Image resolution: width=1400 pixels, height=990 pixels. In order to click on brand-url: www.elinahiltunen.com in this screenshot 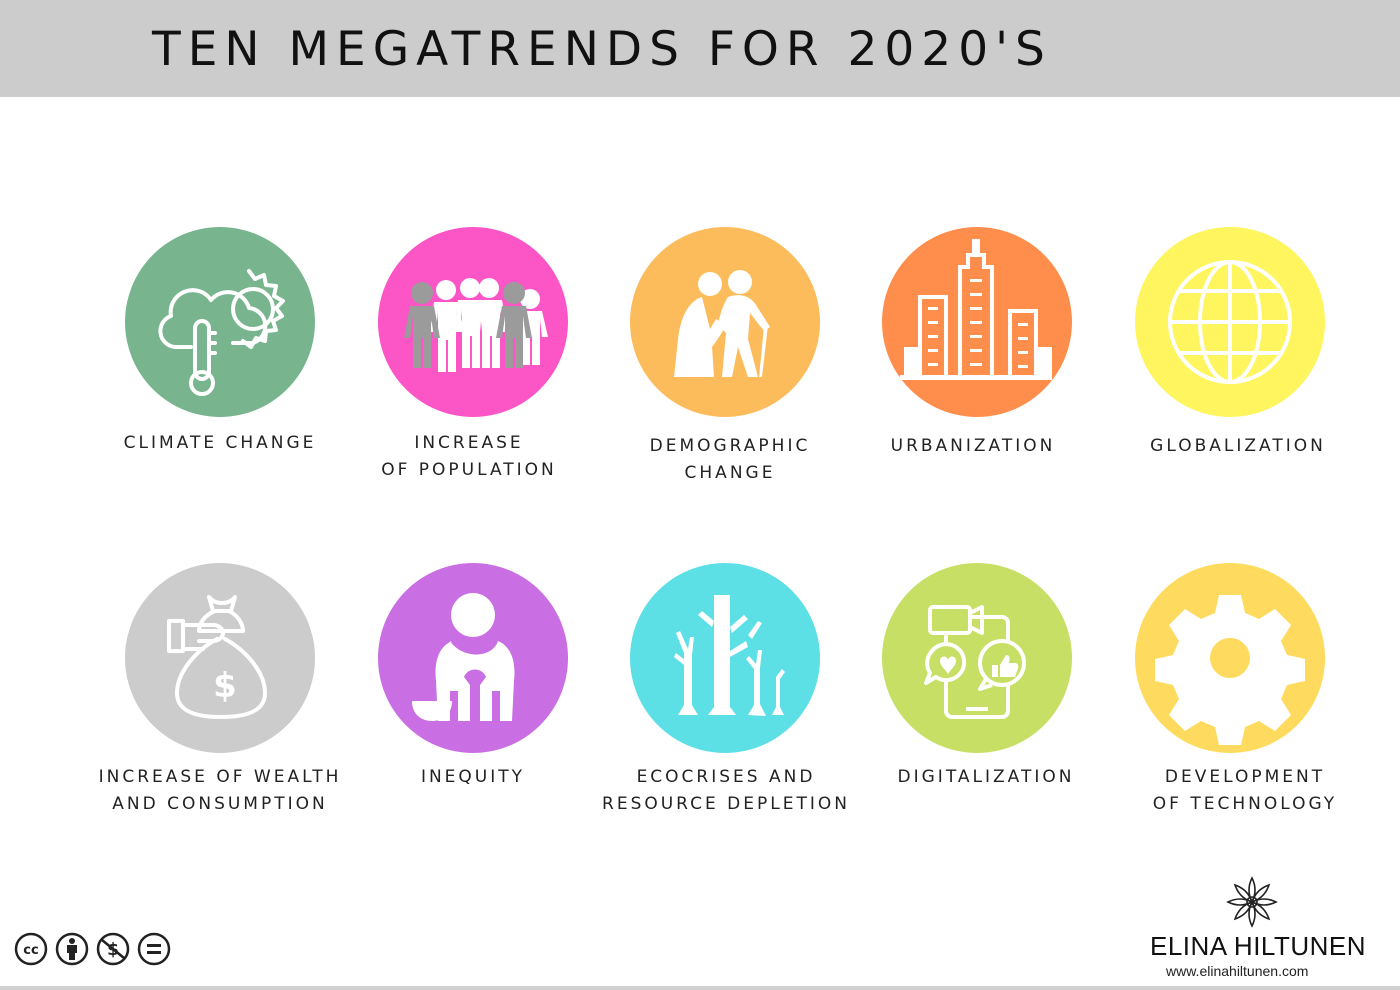, I will do `click(1237, 971)`.